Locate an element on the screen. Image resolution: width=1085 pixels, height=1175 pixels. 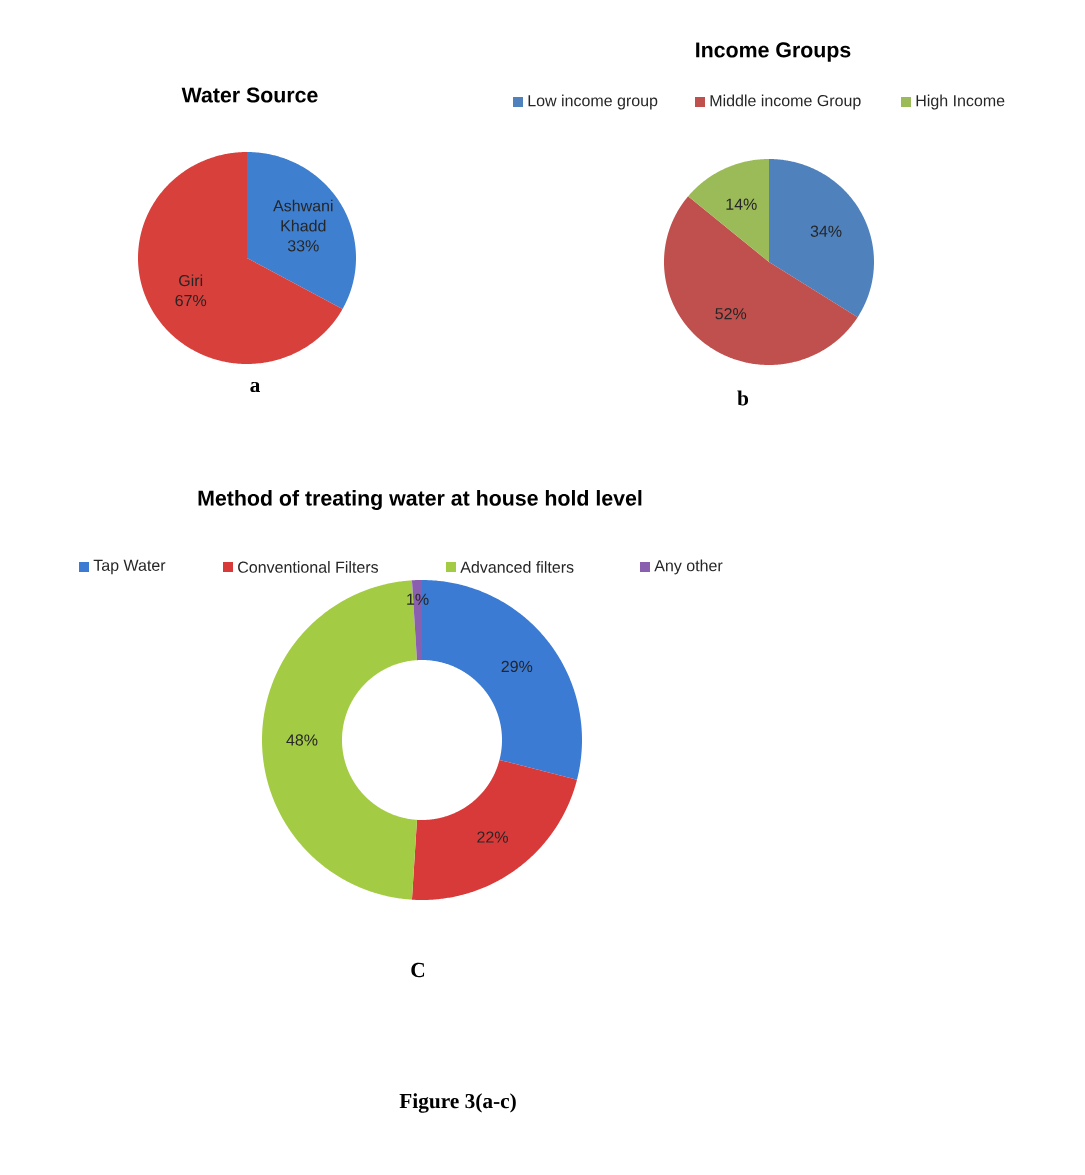
caption: Figure 3(a-c) is located at coordinates (457, 1103).